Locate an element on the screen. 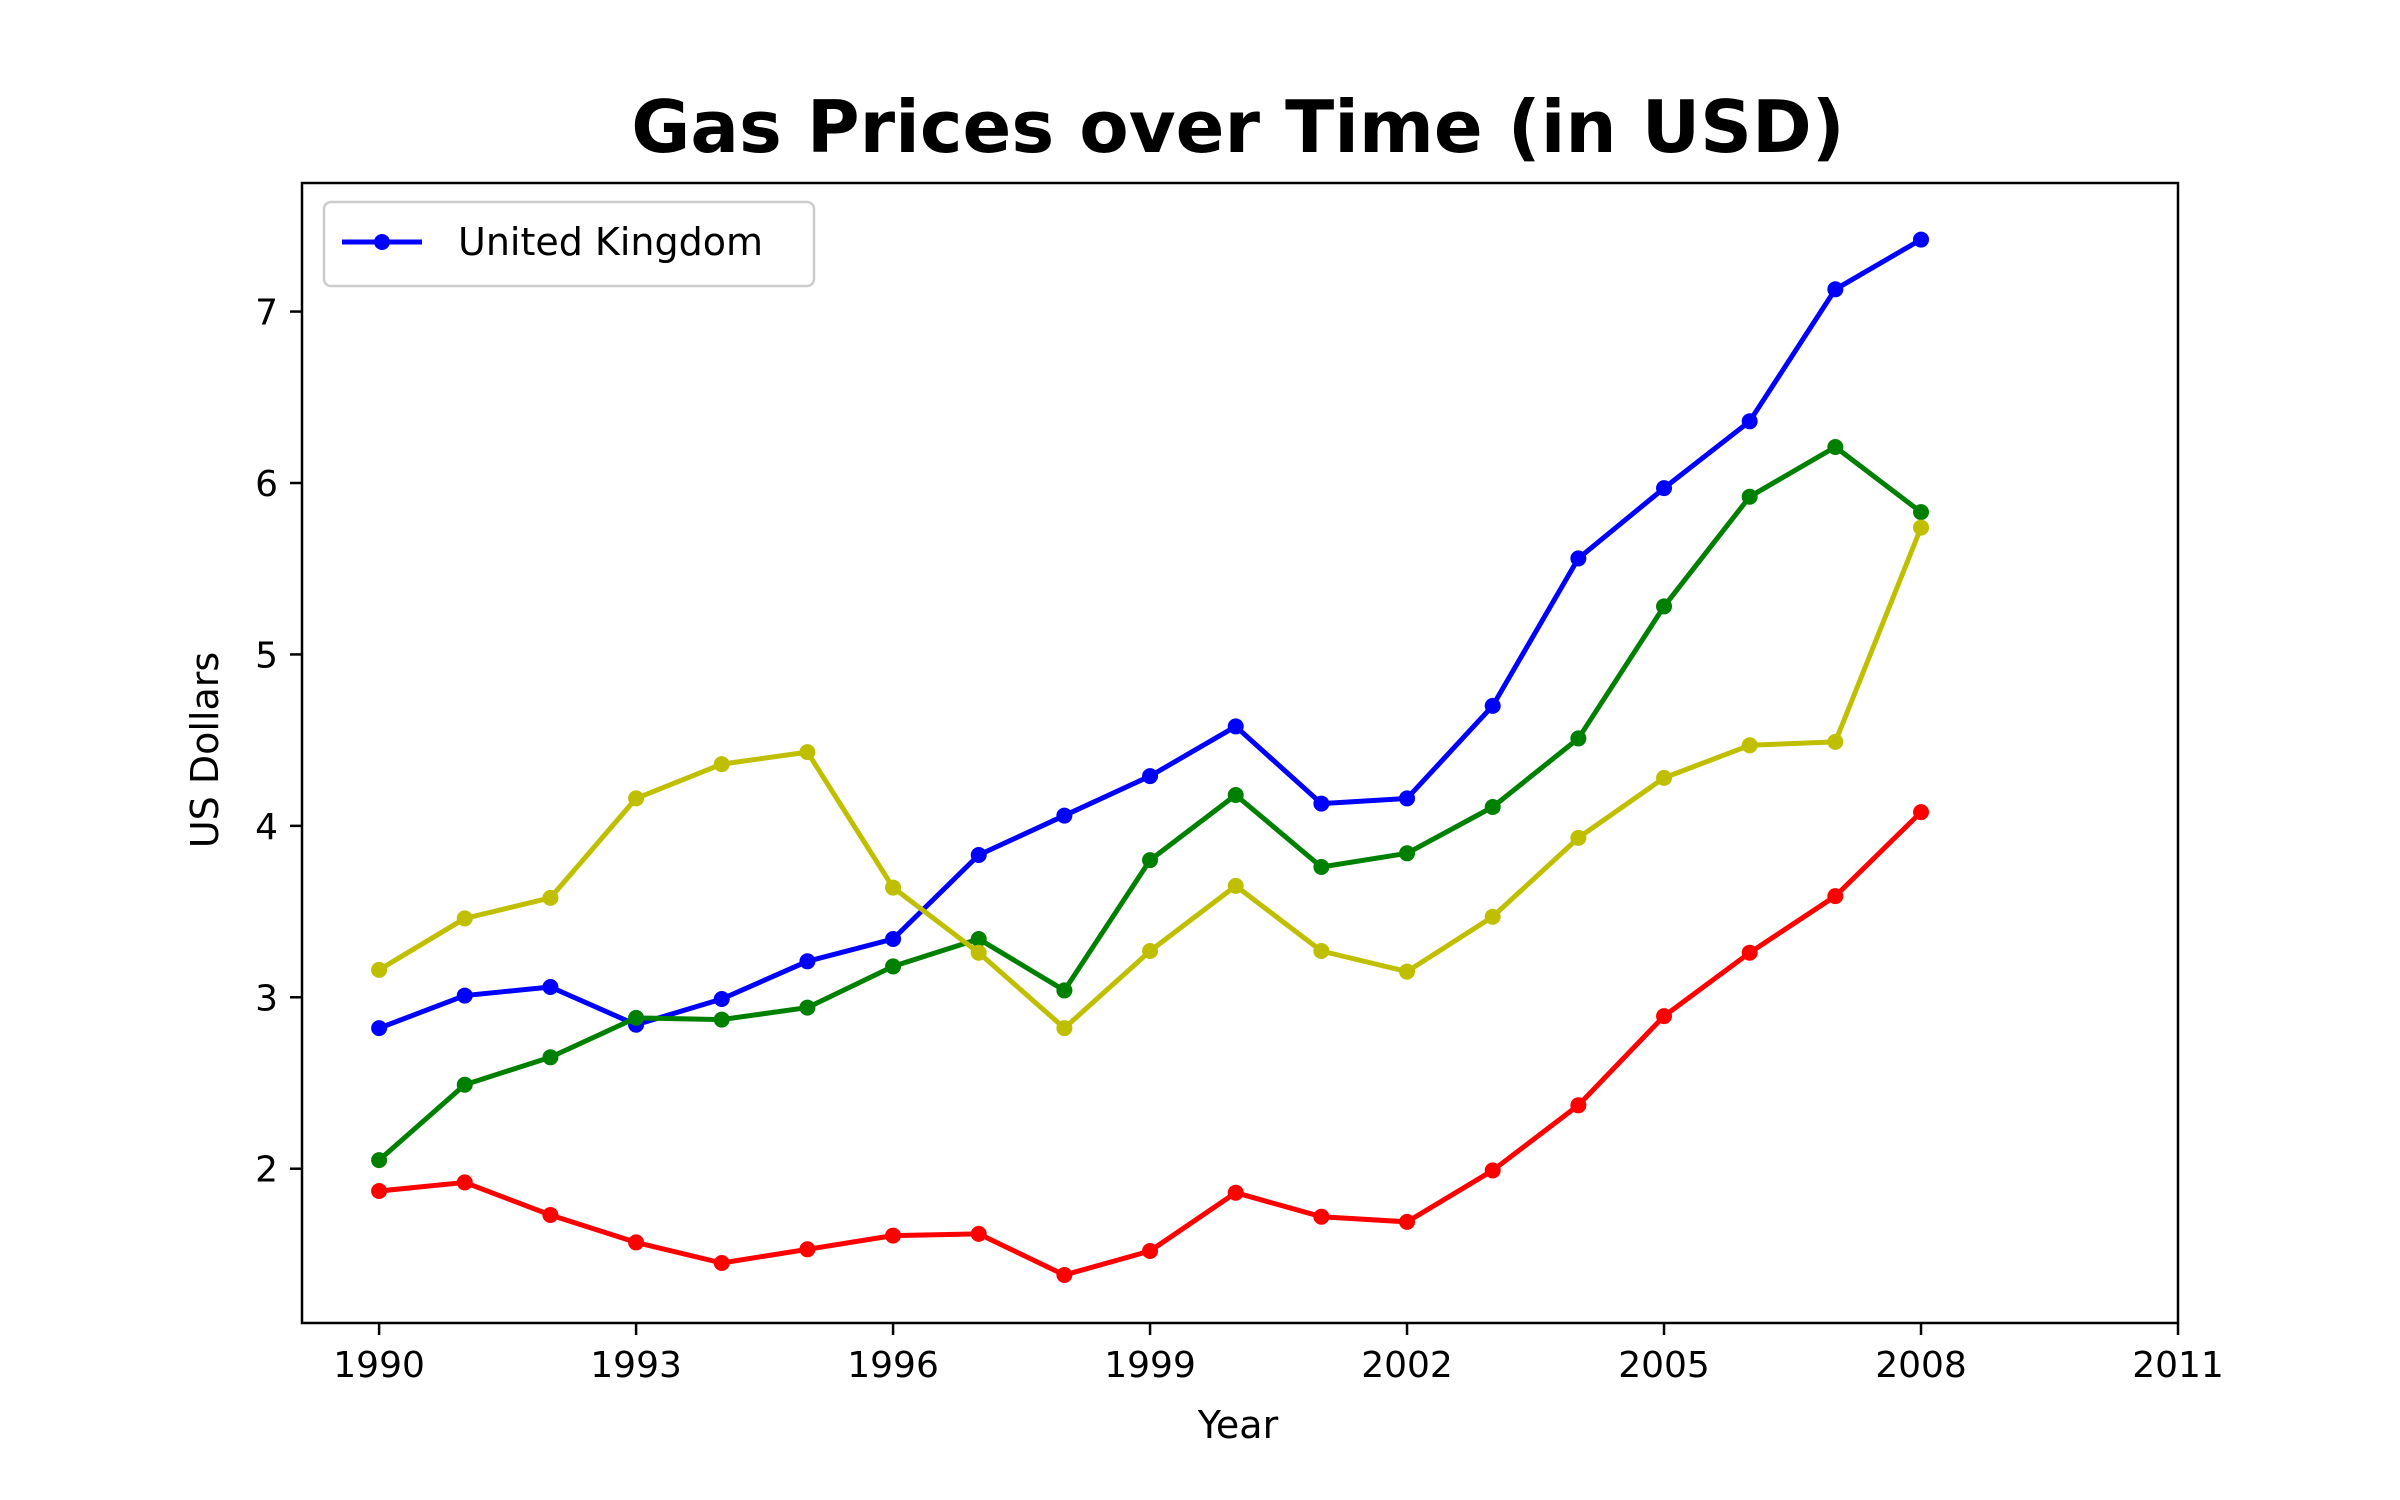  y-tick-label: 4 is located at coordinates (266, 827).